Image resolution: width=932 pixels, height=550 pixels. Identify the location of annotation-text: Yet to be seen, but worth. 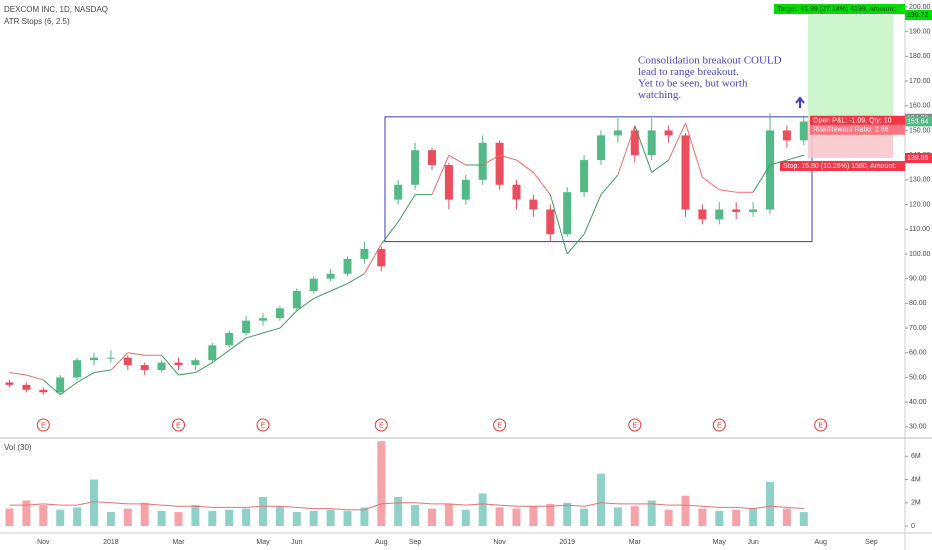
(693, 84).